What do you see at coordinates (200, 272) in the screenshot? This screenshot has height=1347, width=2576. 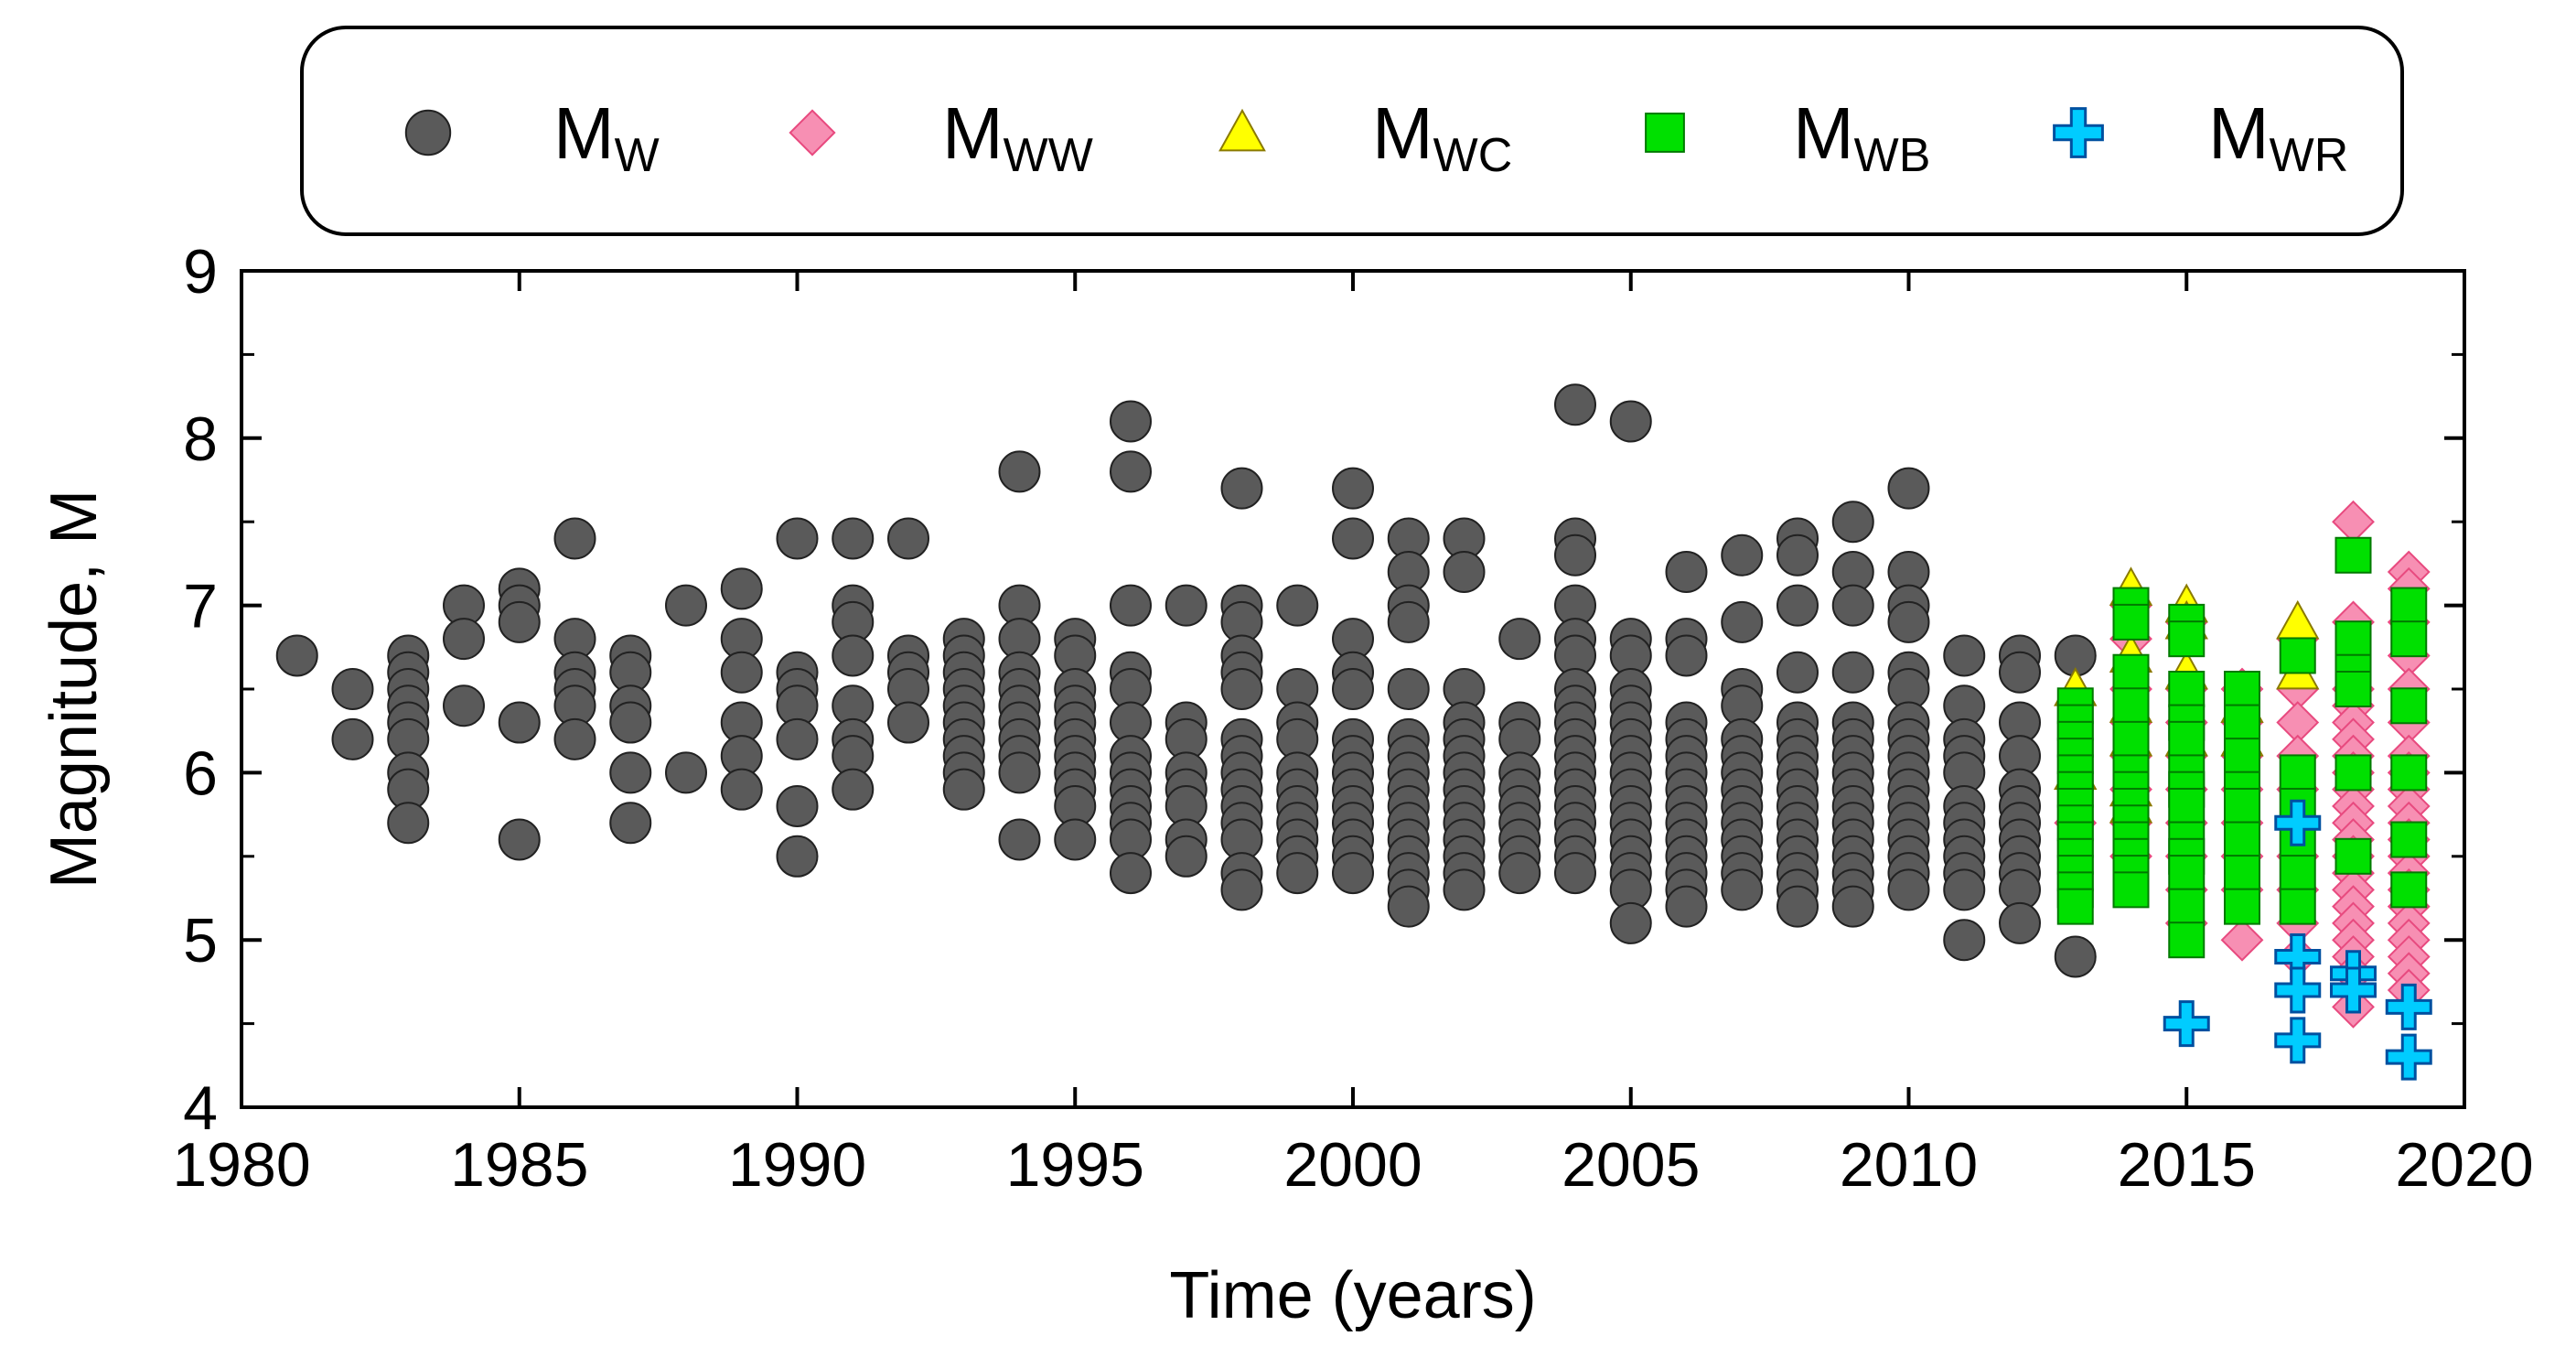 I see `y-tick-label: 9` at bounding box center [200, 272].